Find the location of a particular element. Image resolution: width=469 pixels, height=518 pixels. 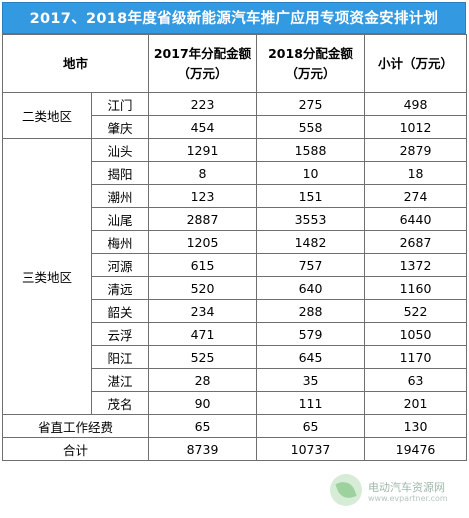

table-row: 韶关 234 288 522 is located at coordinates (235, 311).